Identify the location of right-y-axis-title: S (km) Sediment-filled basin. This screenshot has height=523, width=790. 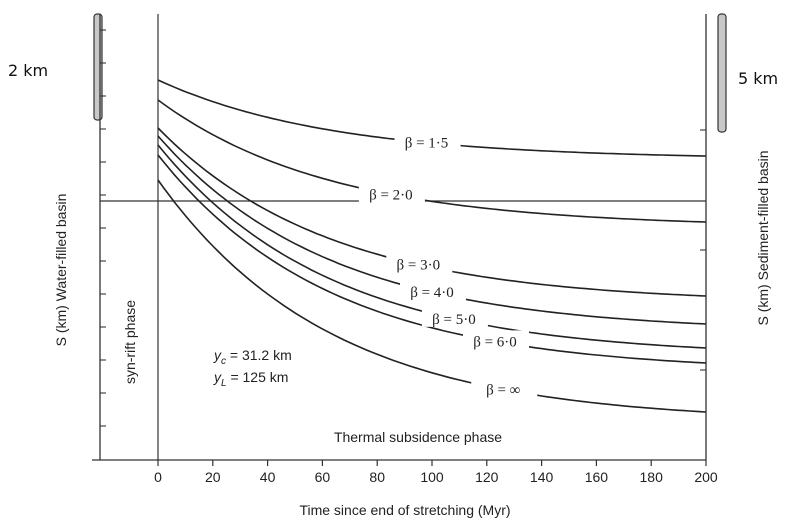
(763, 237).